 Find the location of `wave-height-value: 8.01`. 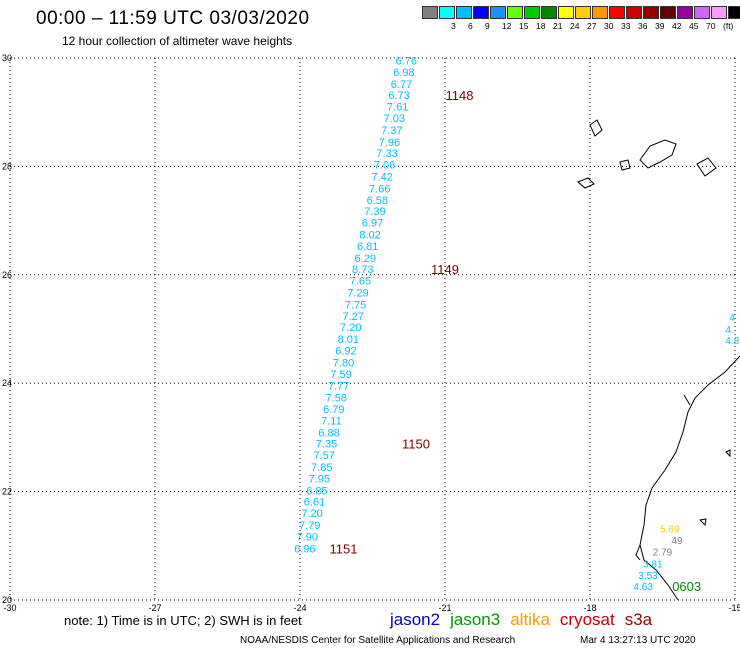

wave-height-value: 8.01 is located at coordinates (348, 340).